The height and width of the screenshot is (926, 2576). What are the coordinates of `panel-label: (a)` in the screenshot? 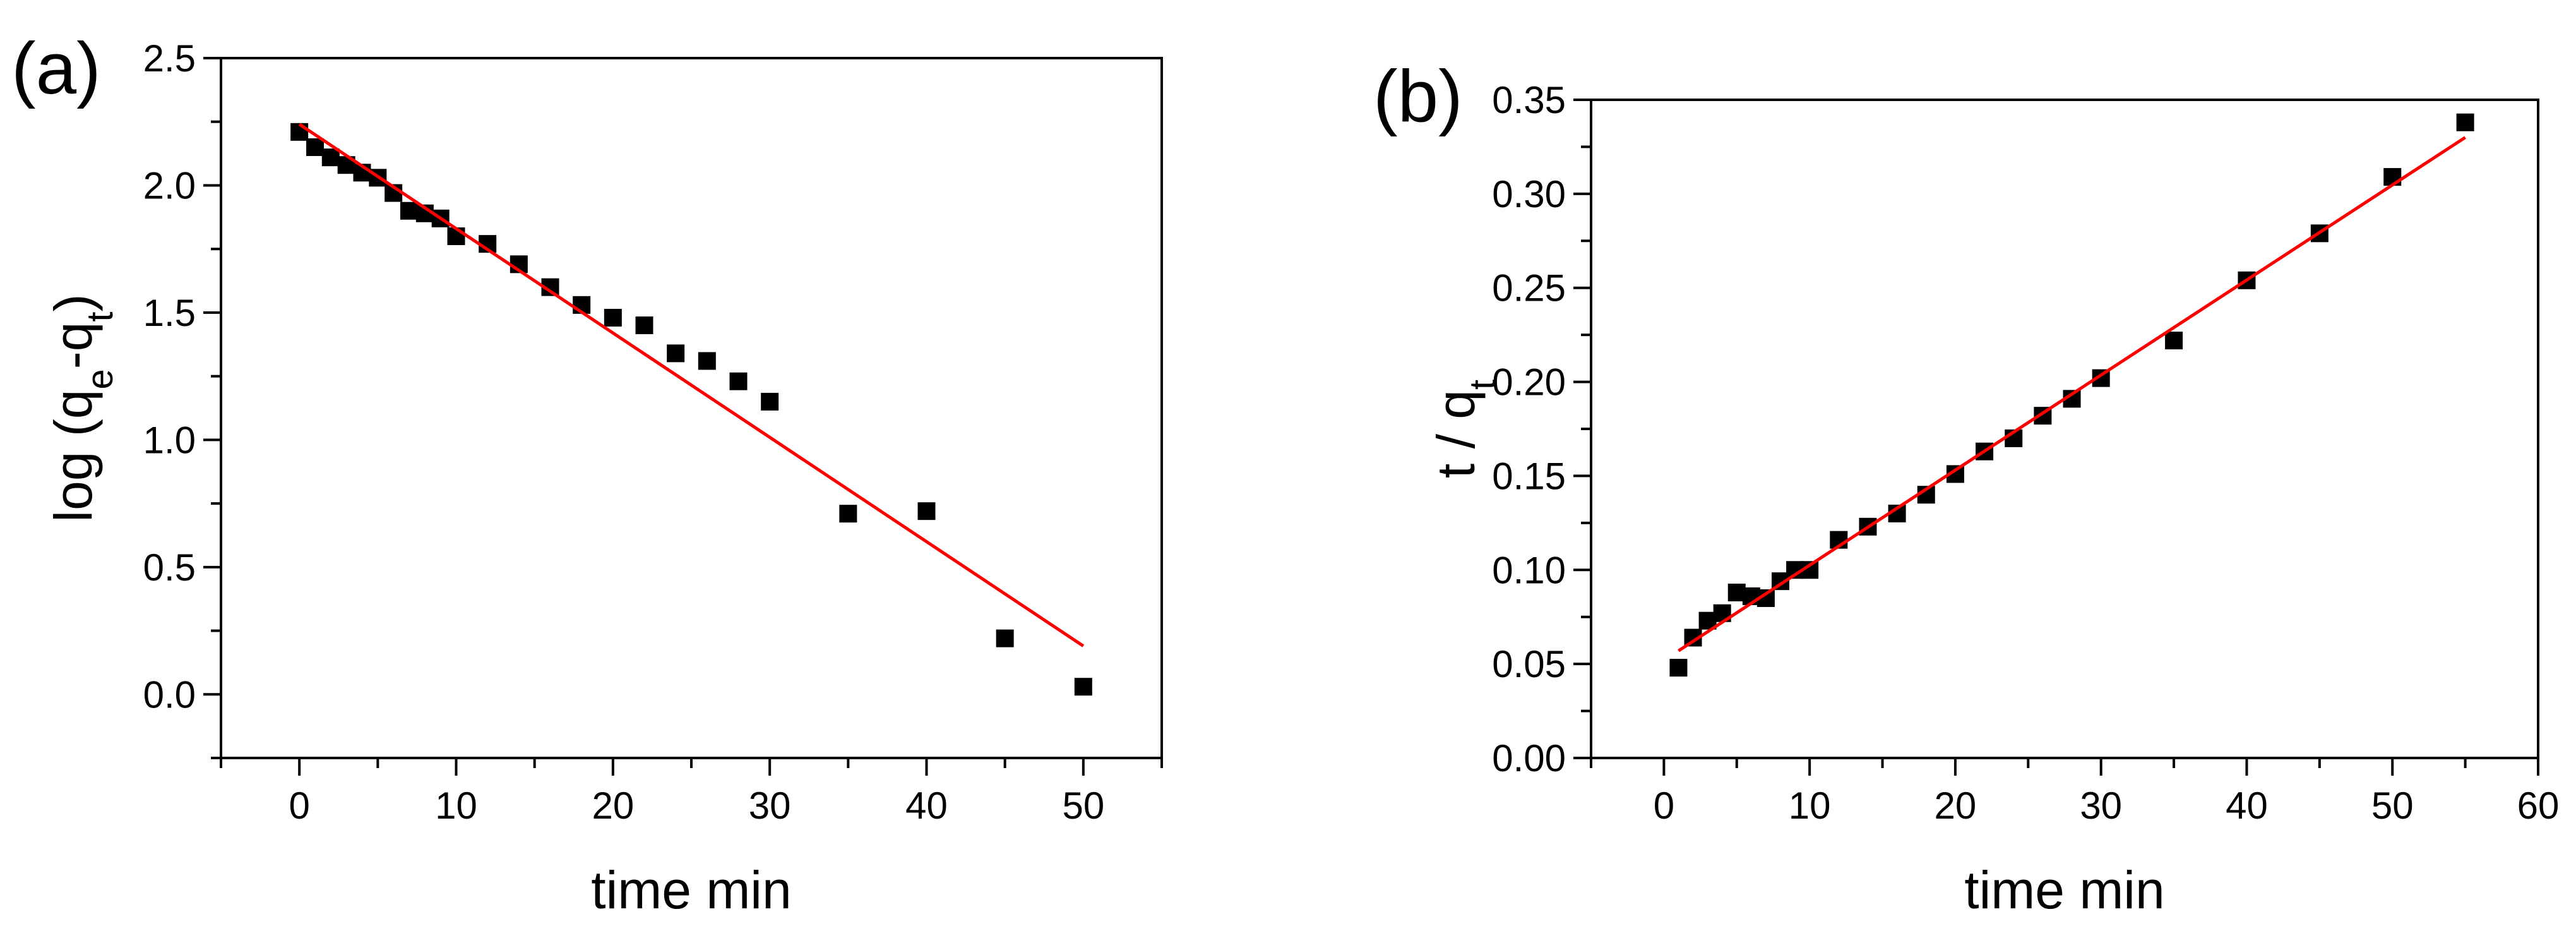 It's located at (56, 68).